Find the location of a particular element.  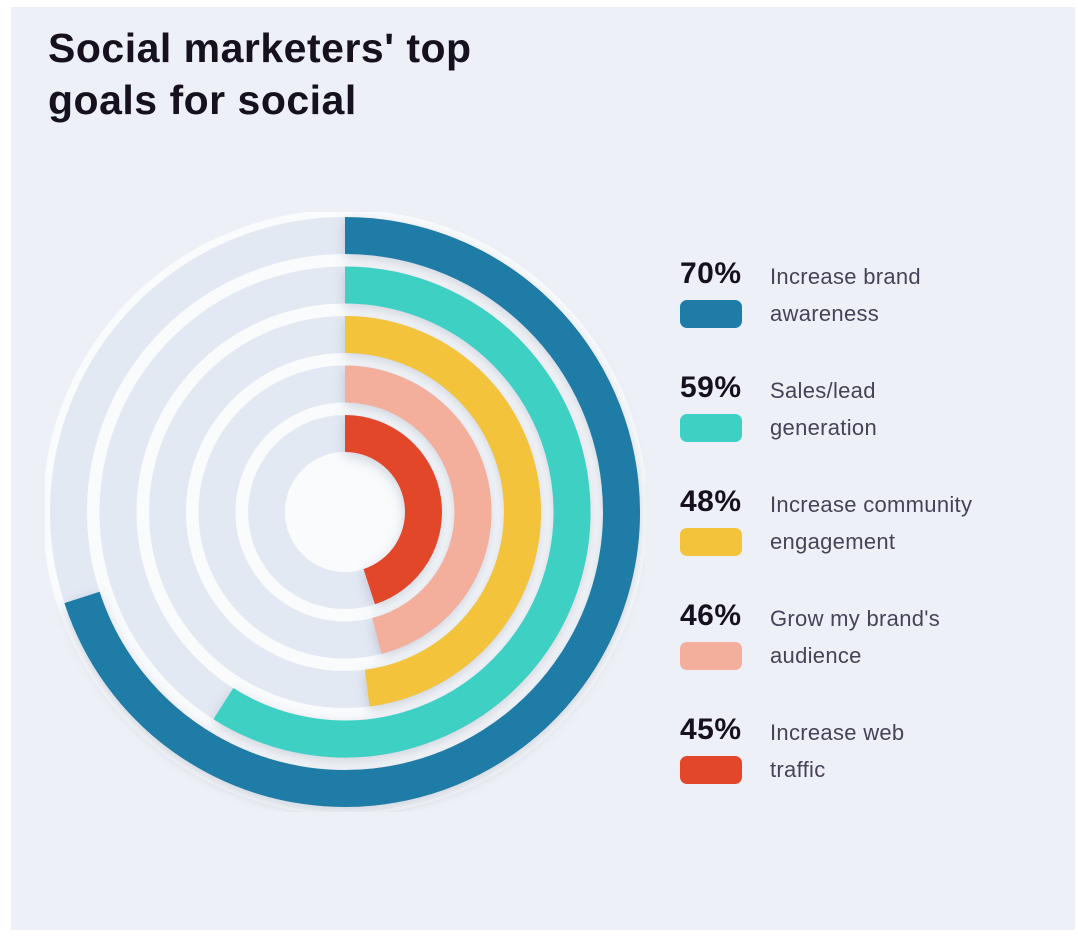

chart-title: Social marketers' top goals for social is located at coordinates (260, 74).